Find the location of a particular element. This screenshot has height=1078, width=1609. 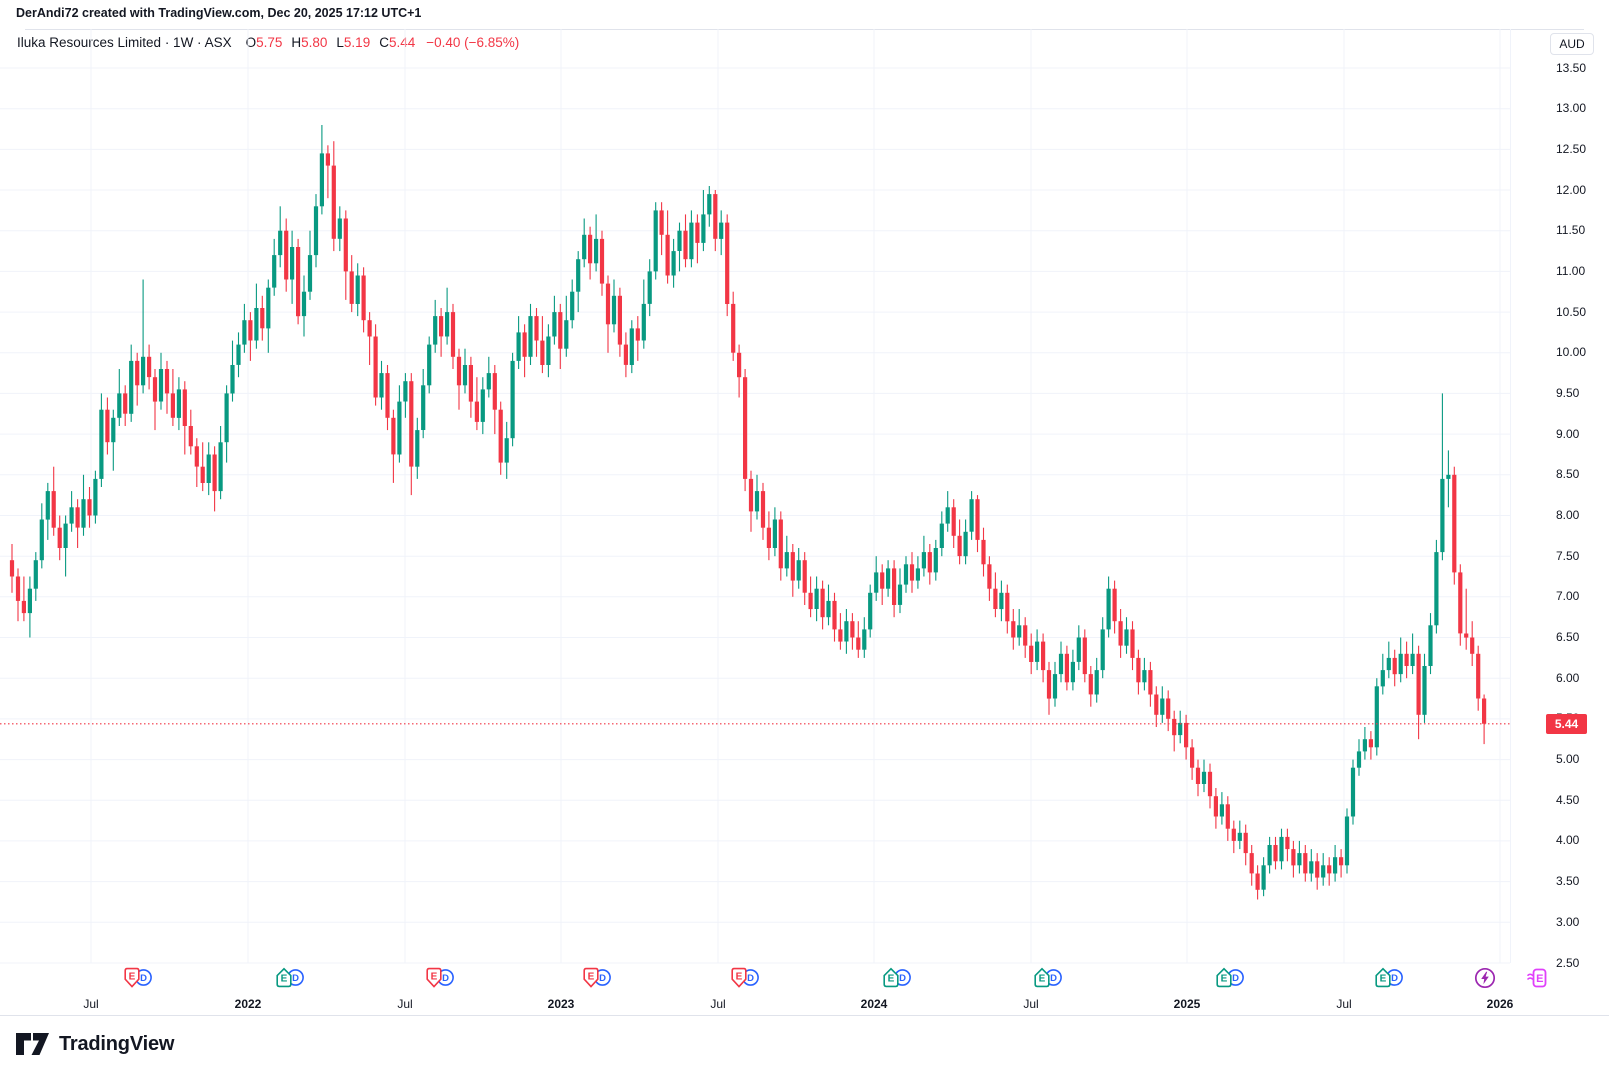

price-tick-label: 2.50 is located at coordinates (1568, 962).